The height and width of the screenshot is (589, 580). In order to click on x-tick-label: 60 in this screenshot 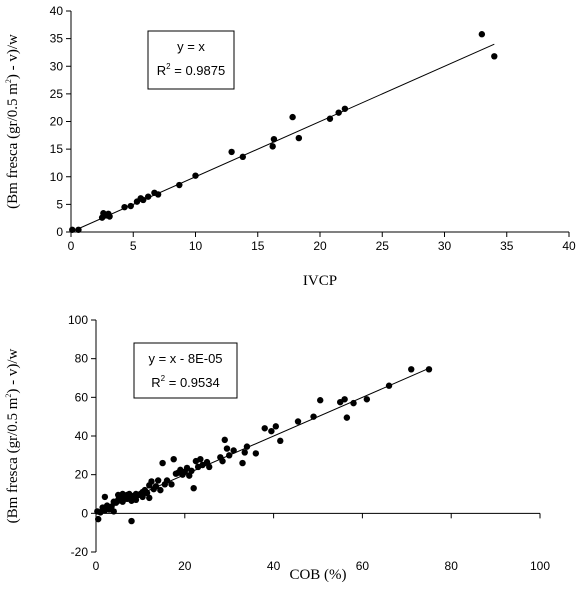, I will do `click(363, 566)`.